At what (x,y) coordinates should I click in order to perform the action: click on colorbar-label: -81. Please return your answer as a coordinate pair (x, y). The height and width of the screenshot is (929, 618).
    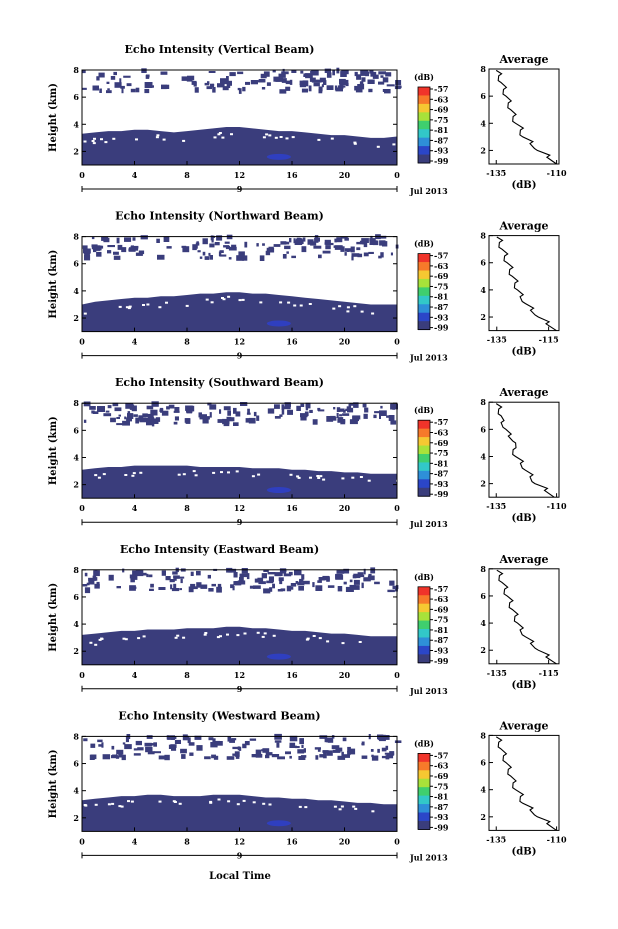
    Looking at the image, I should click on (441, 297).